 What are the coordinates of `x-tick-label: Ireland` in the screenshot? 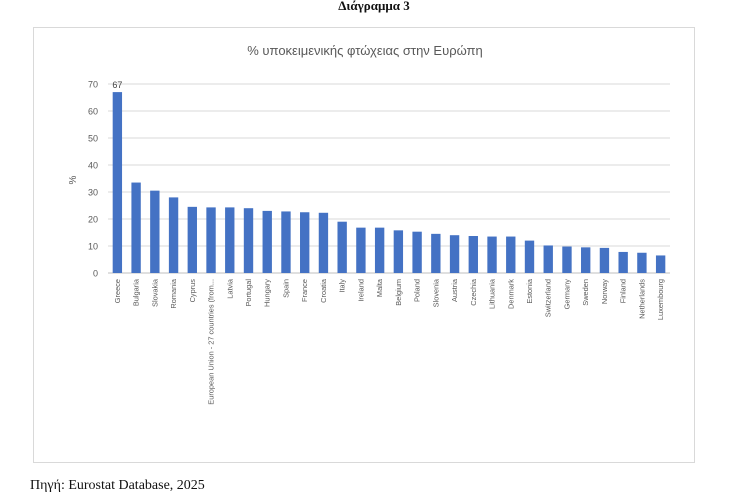 It's located at (360, 290).